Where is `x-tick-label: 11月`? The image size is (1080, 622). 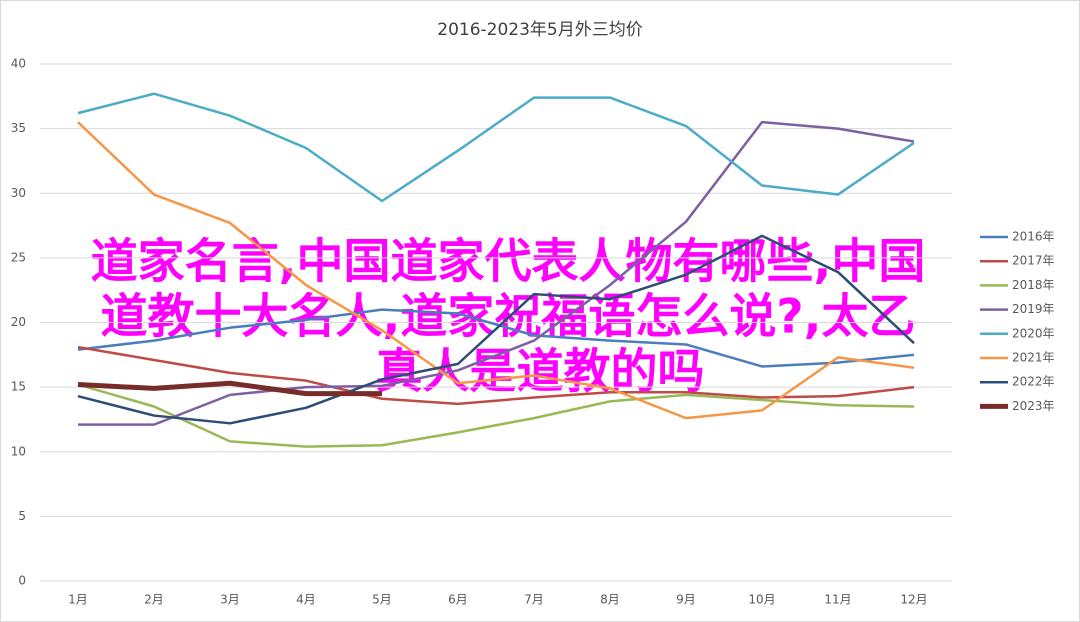
x-tick-label: 11月 is located at coordinates (837, 600).